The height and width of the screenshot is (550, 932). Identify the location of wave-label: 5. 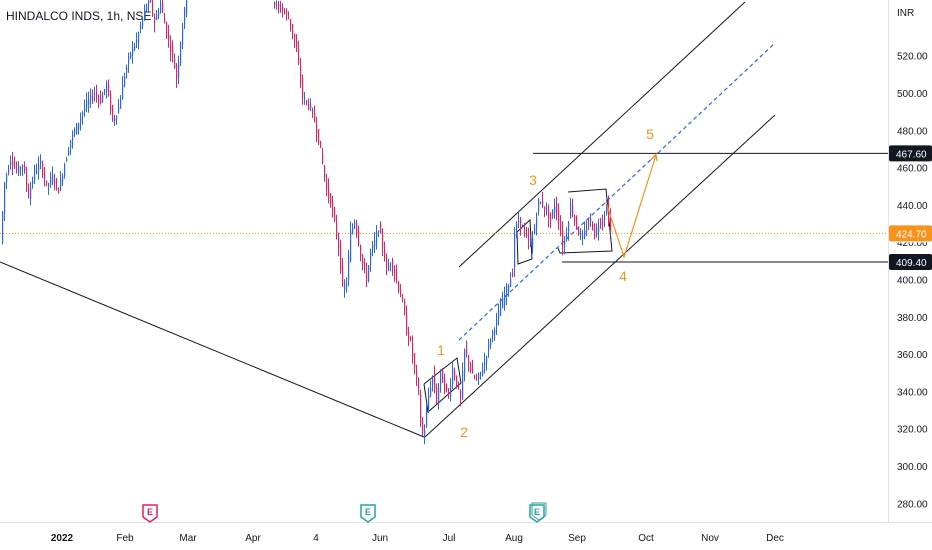
(650, 134).